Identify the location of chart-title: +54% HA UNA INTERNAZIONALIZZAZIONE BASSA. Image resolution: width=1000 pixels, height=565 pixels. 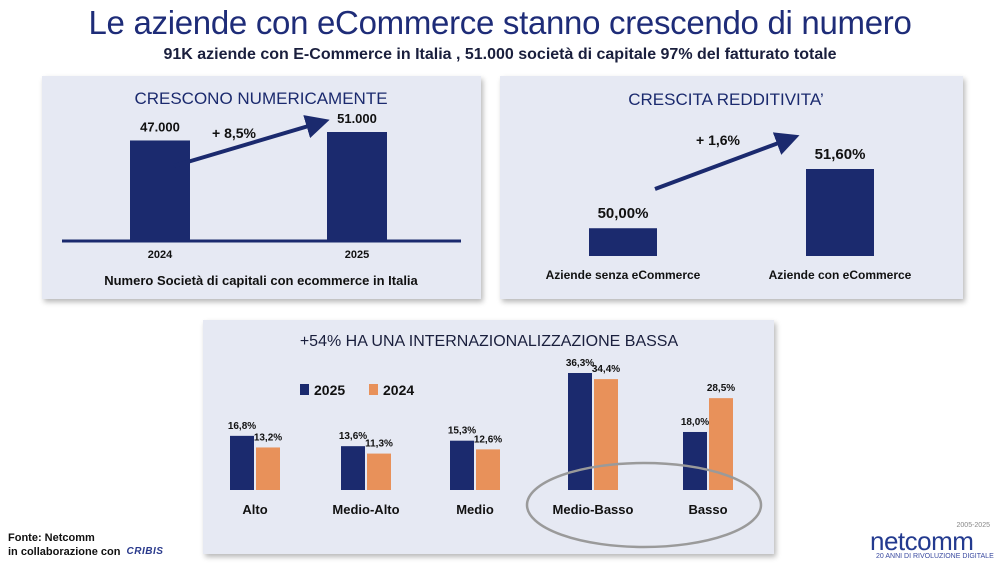
(489, 341).